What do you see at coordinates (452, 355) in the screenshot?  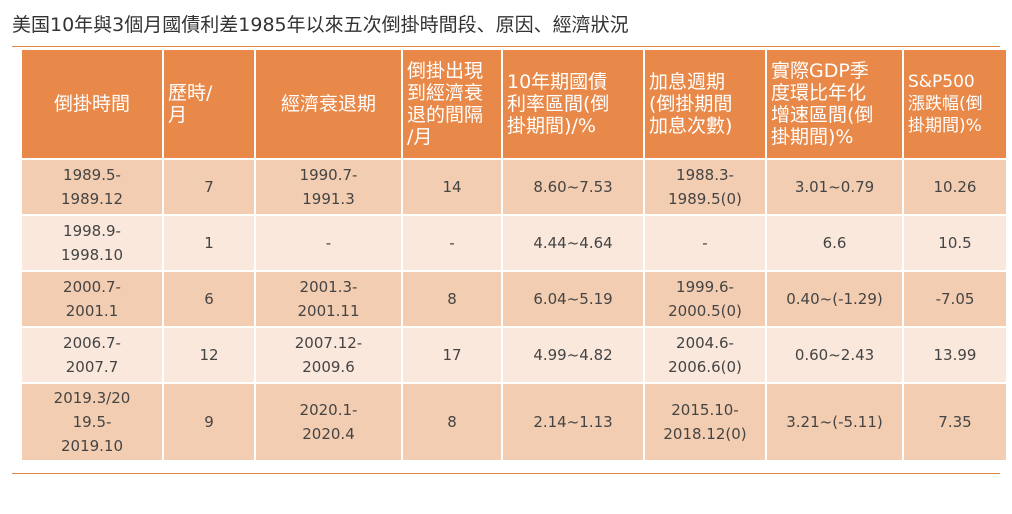 I see `cell-interval: 17` at bounding box center [452, 355].